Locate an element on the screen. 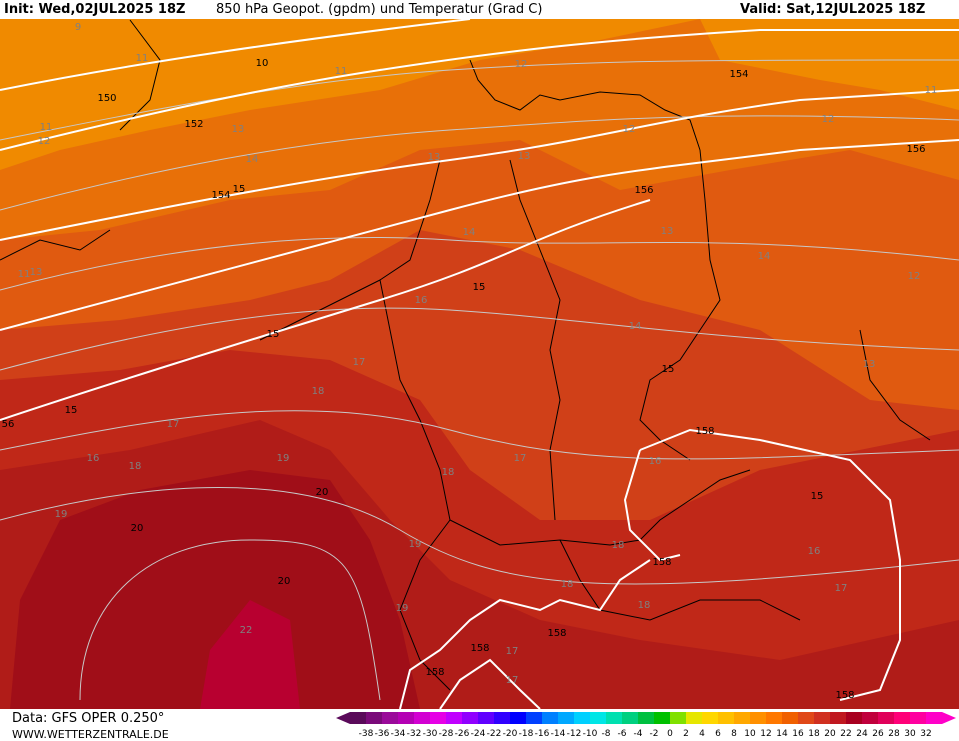  legend-tick-label: -24 is located at coordinates (478, 734).